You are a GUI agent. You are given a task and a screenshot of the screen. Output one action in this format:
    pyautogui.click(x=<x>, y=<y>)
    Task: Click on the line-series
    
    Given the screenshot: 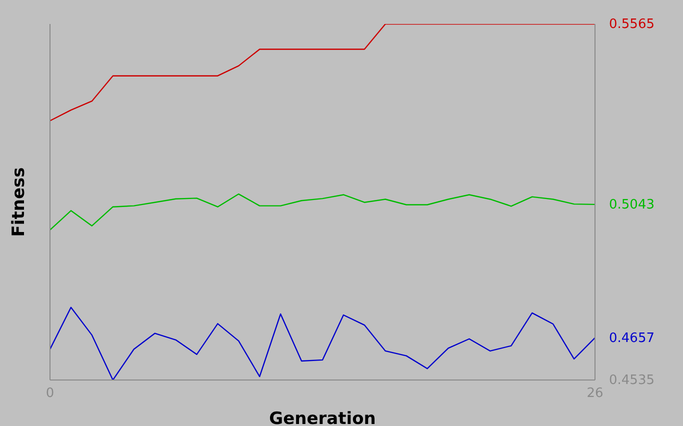 What is the action you would take?
    pyautogui.click(x=322, y=212)
    